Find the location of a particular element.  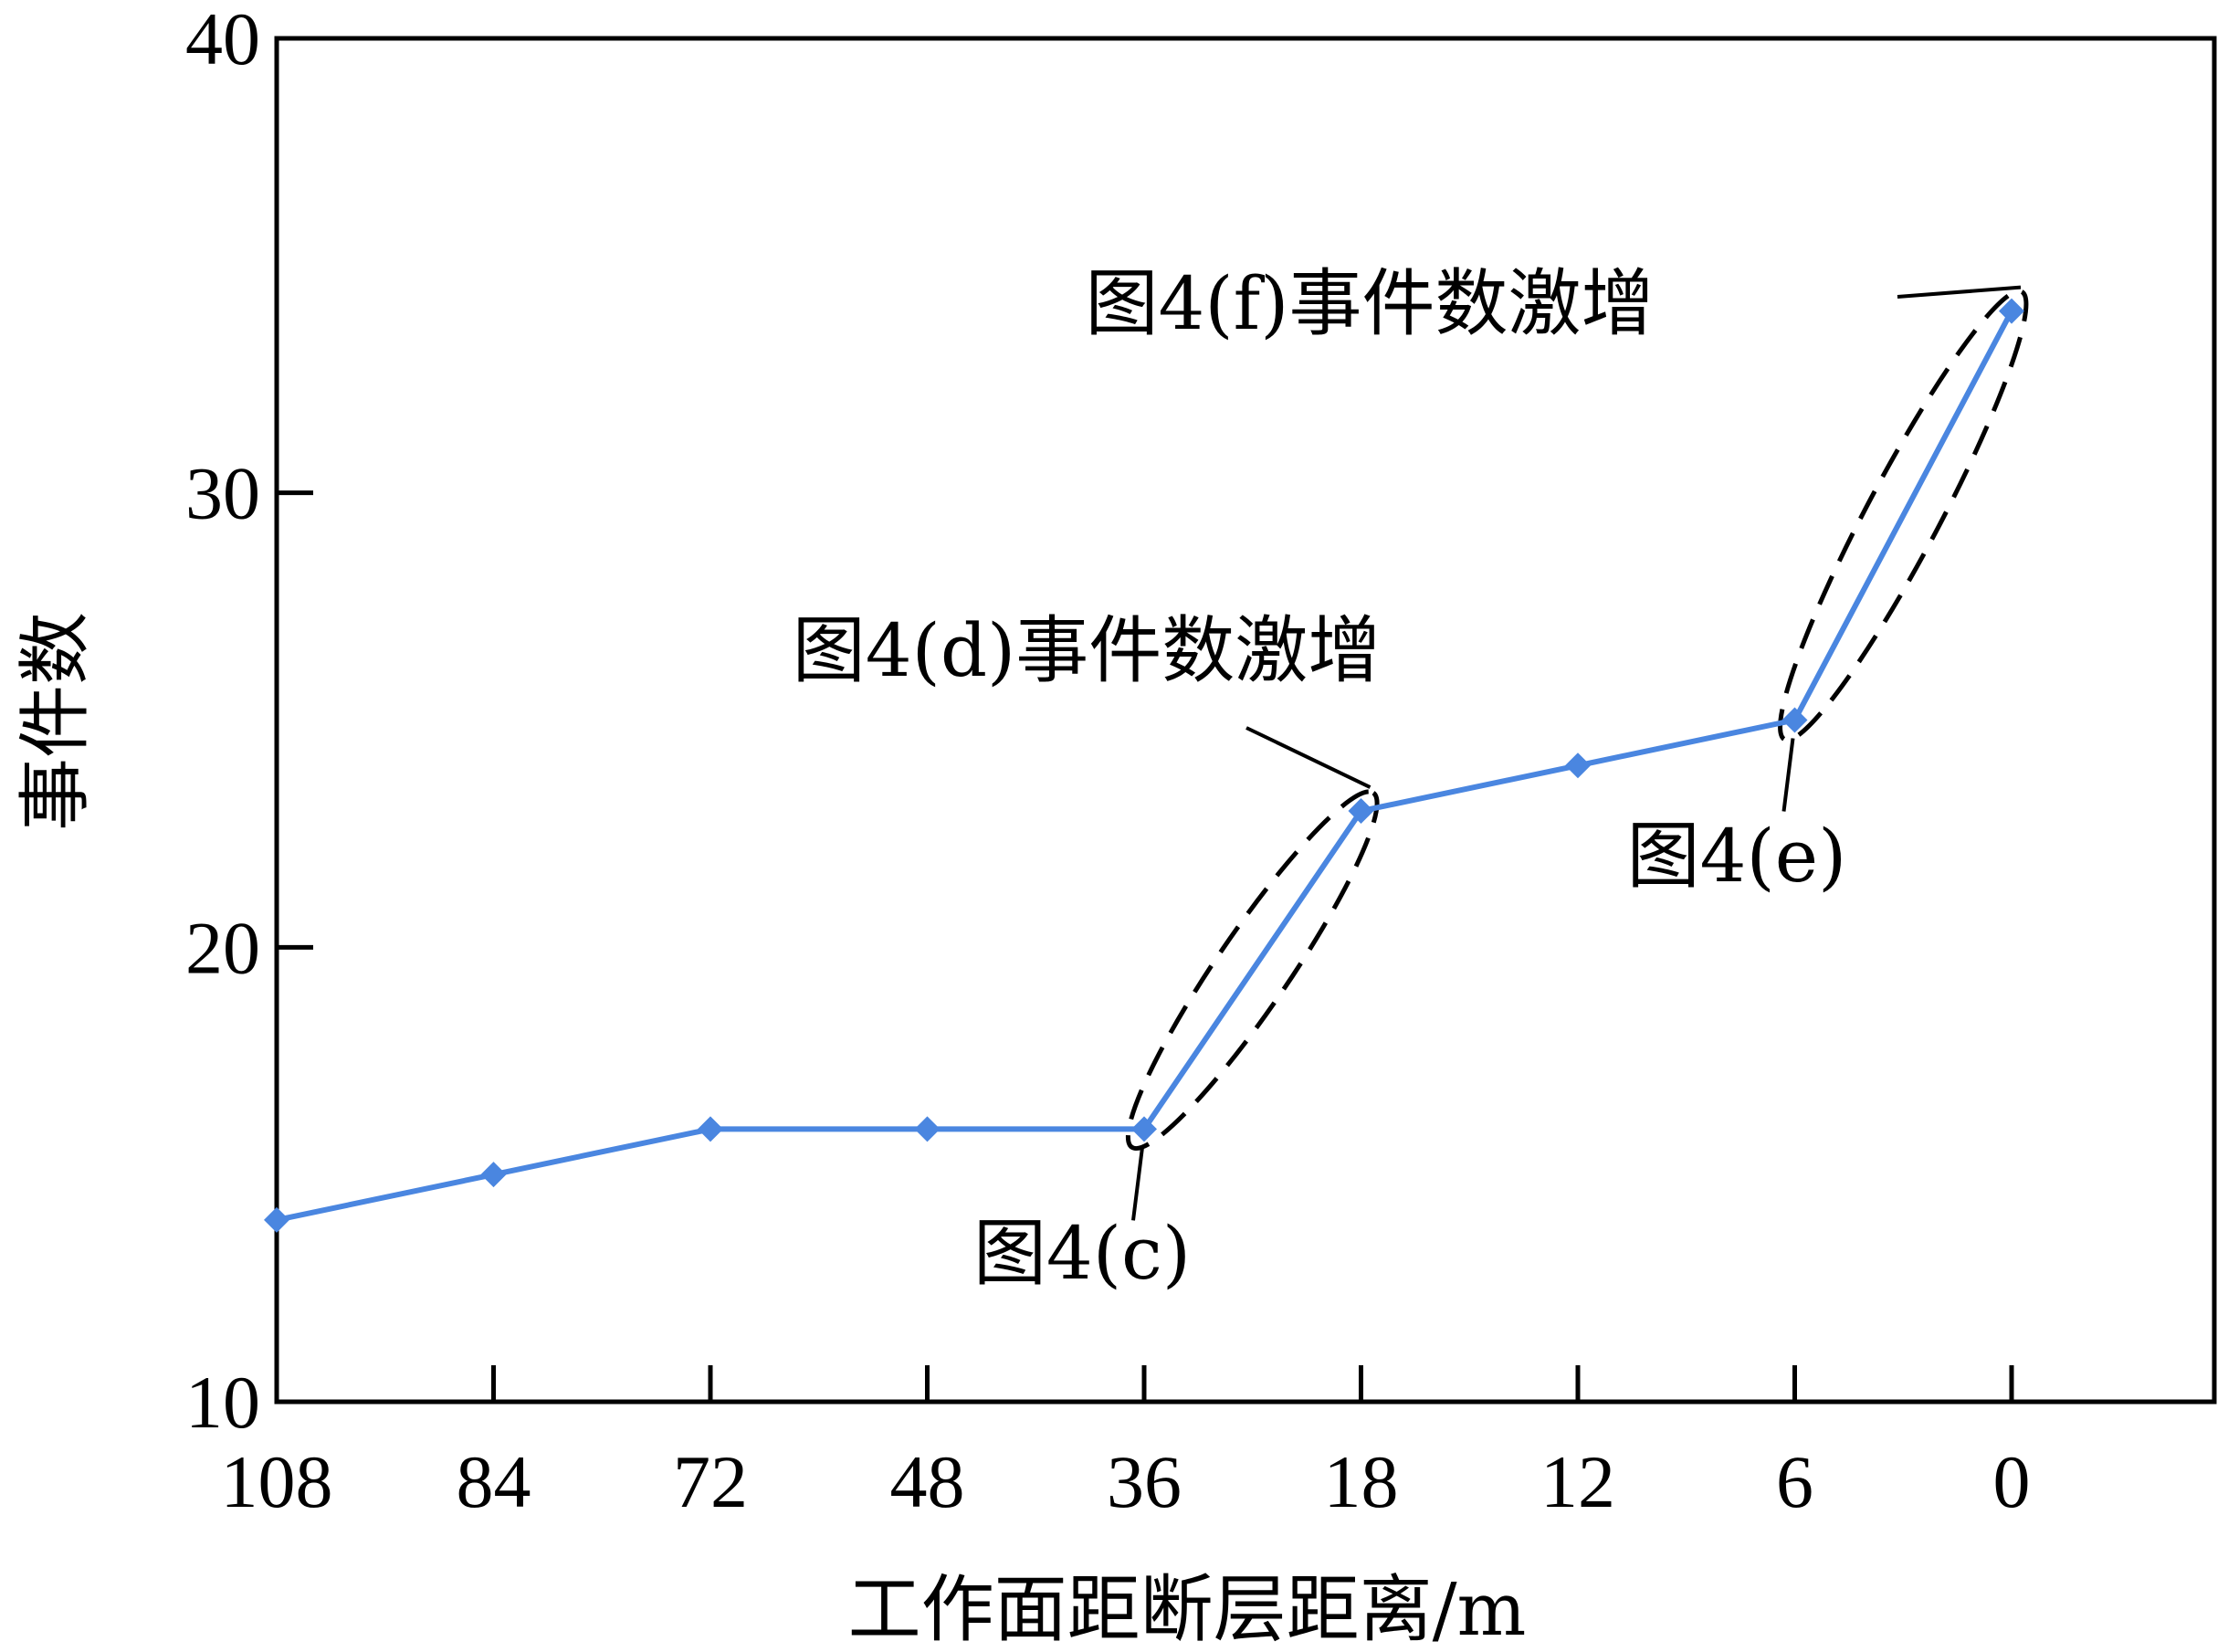

x-tick-label: 18 is located at coordinates (1361, 1481).